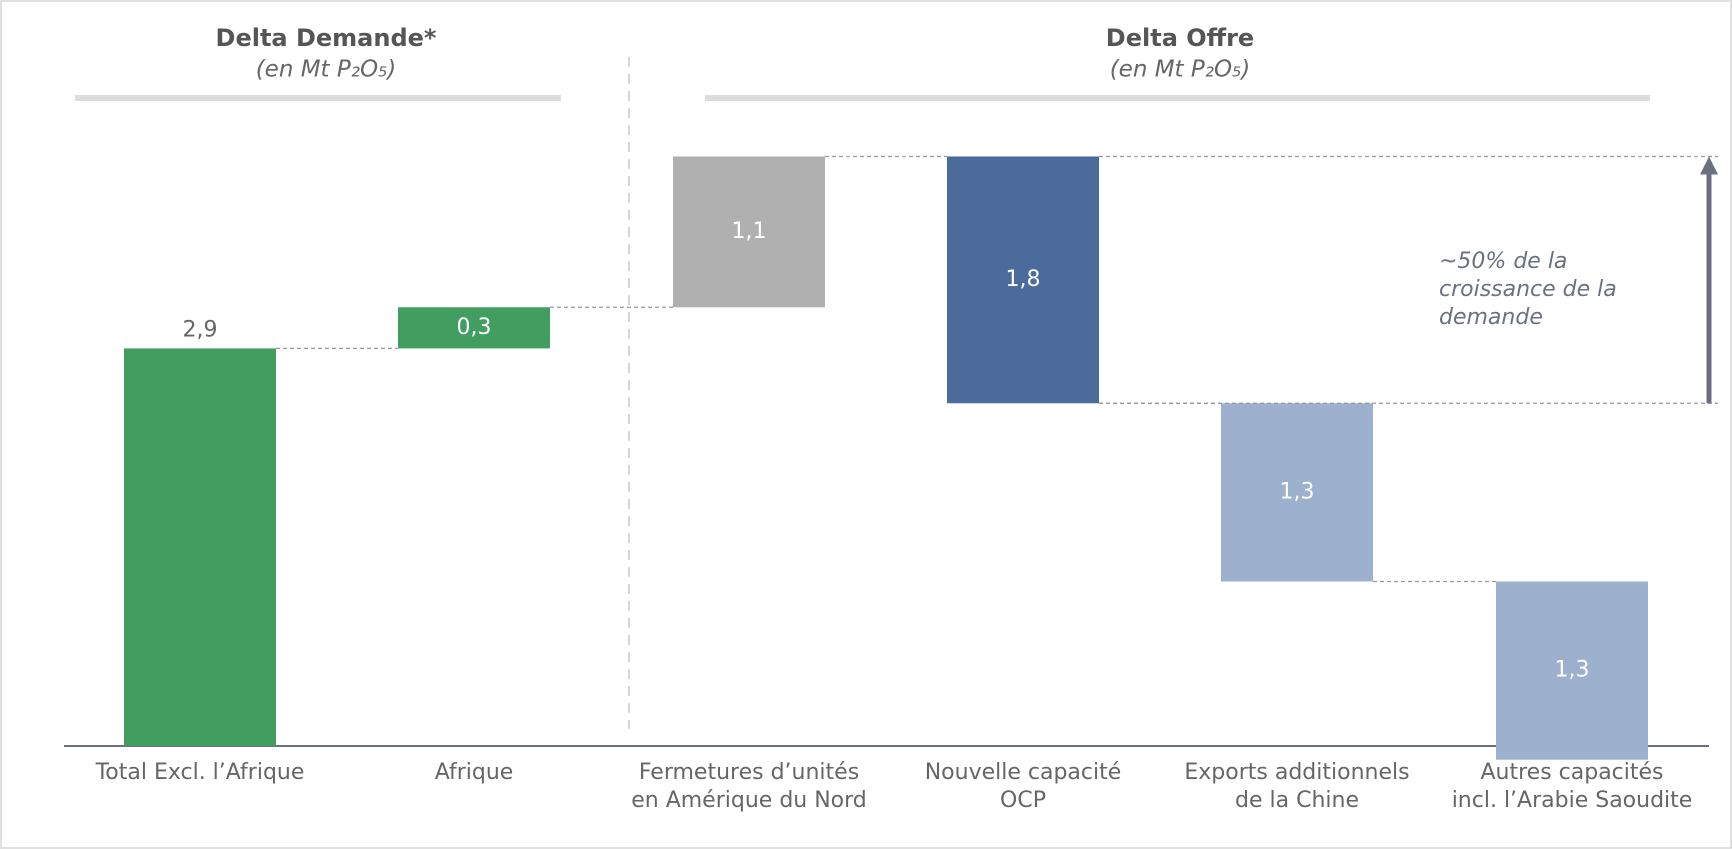  I want to click on x-tick-label: Nouvelle capacité, so click(1023, 772).